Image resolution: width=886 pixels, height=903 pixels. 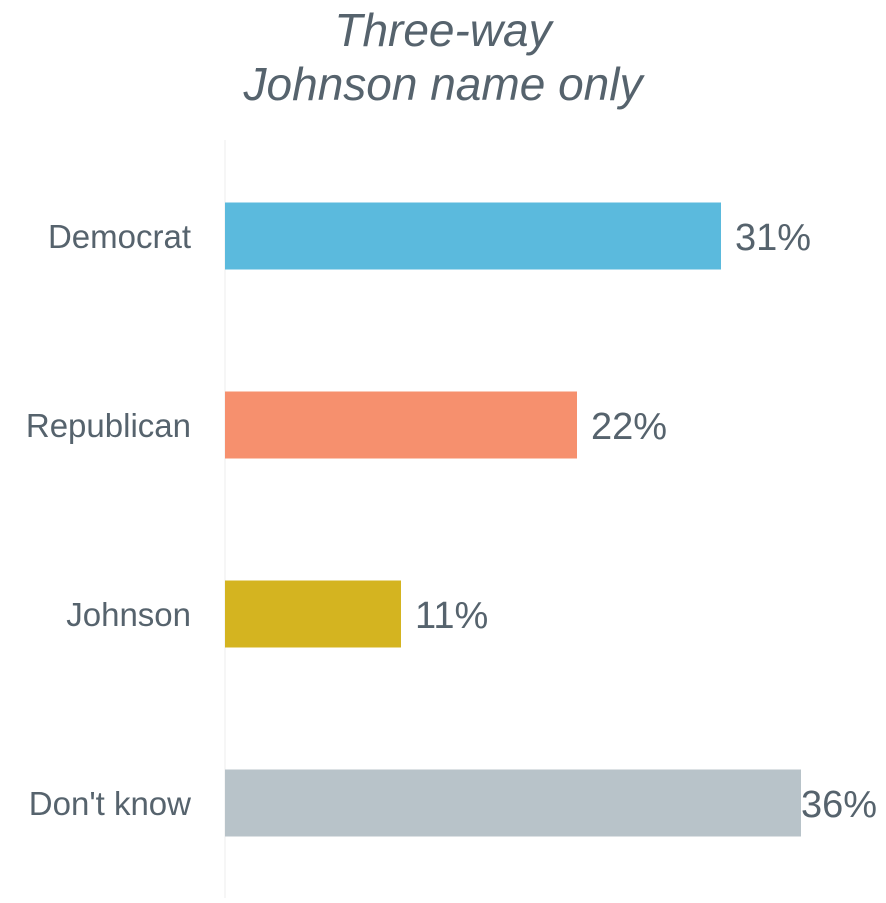 I want to click on bar-johnson, so click(x=313, y=614).